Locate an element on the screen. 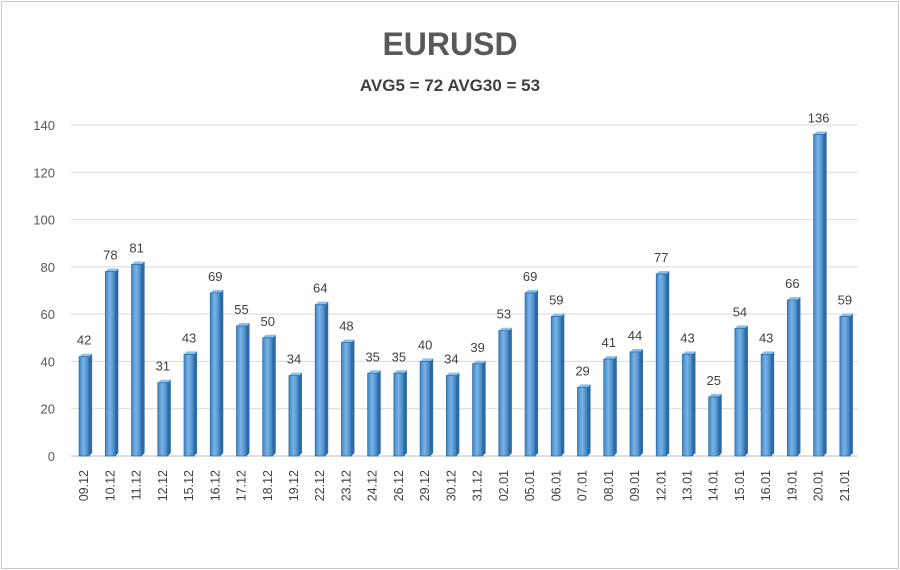  x-tick-label: 06.01 is located at coordinates (556, 485).